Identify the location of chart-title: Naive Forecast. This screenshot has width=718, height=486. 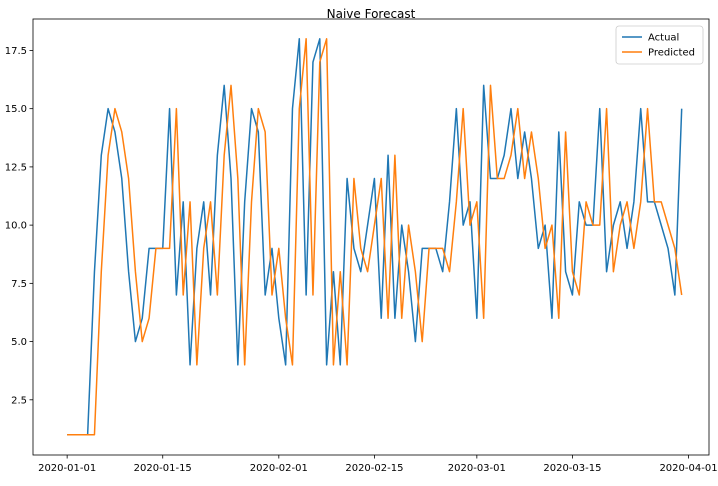
(371, 14).